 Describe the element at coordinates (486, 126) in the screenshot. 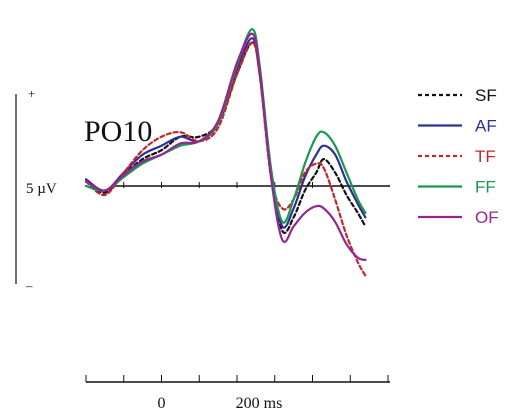

I see `legend-label-af: AF` at that location.